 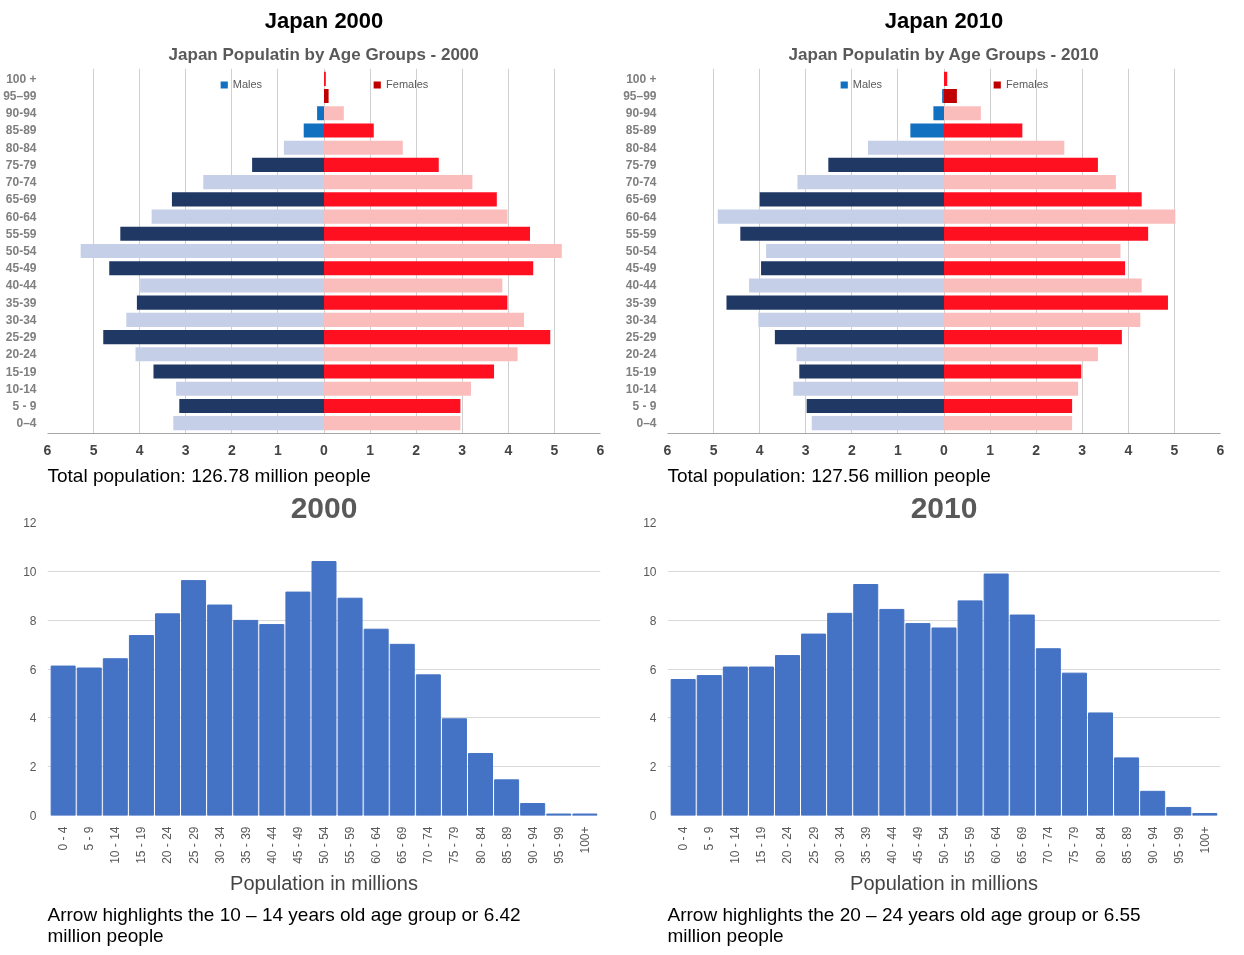 What do you see at coordinates (904, 924) in the screenshot?
I see `text: Arrow highlights the 20 – 24 years old age group or 6.55 million people` at bounding box center [904, 924].